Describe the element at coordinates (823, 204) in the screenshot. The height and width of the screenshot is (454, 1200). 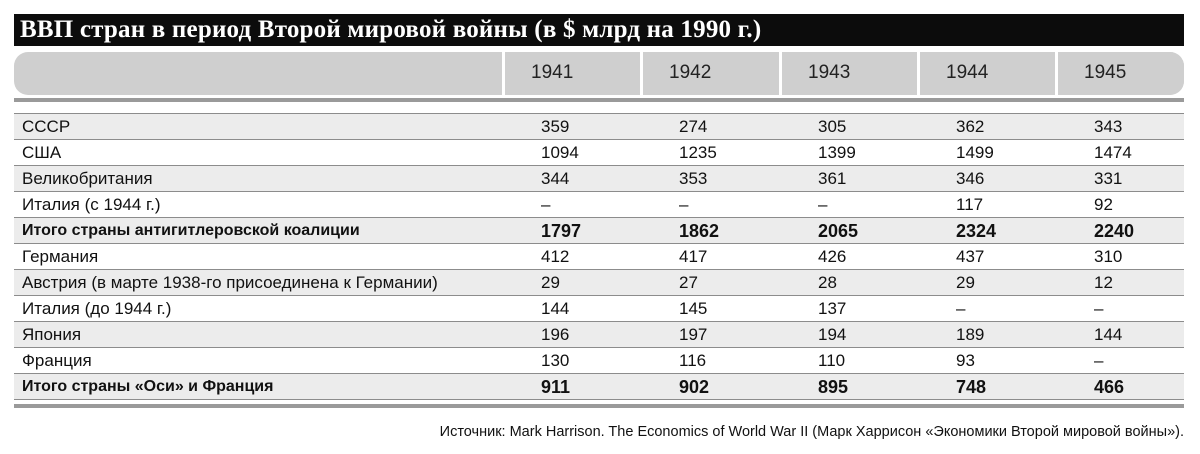
I see `gdp-value-1943: –` at that location.